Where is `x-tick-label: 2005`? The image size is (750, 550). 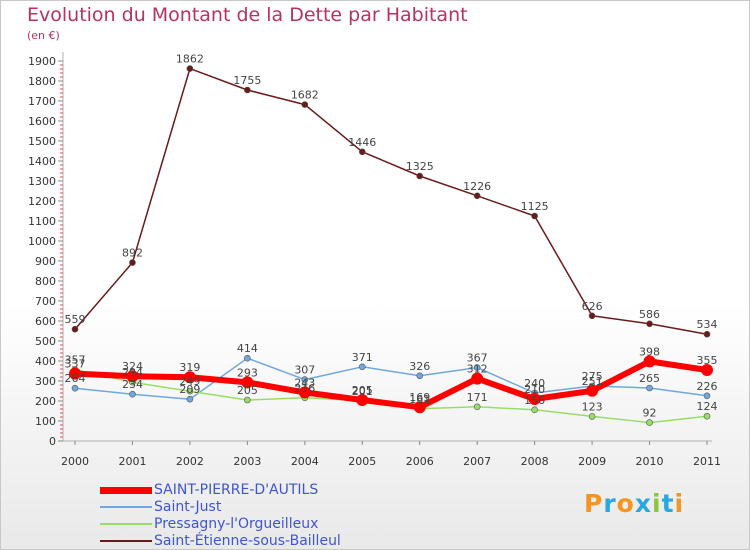 x-tick-label: 2005 is located at coordinates (362, 461).